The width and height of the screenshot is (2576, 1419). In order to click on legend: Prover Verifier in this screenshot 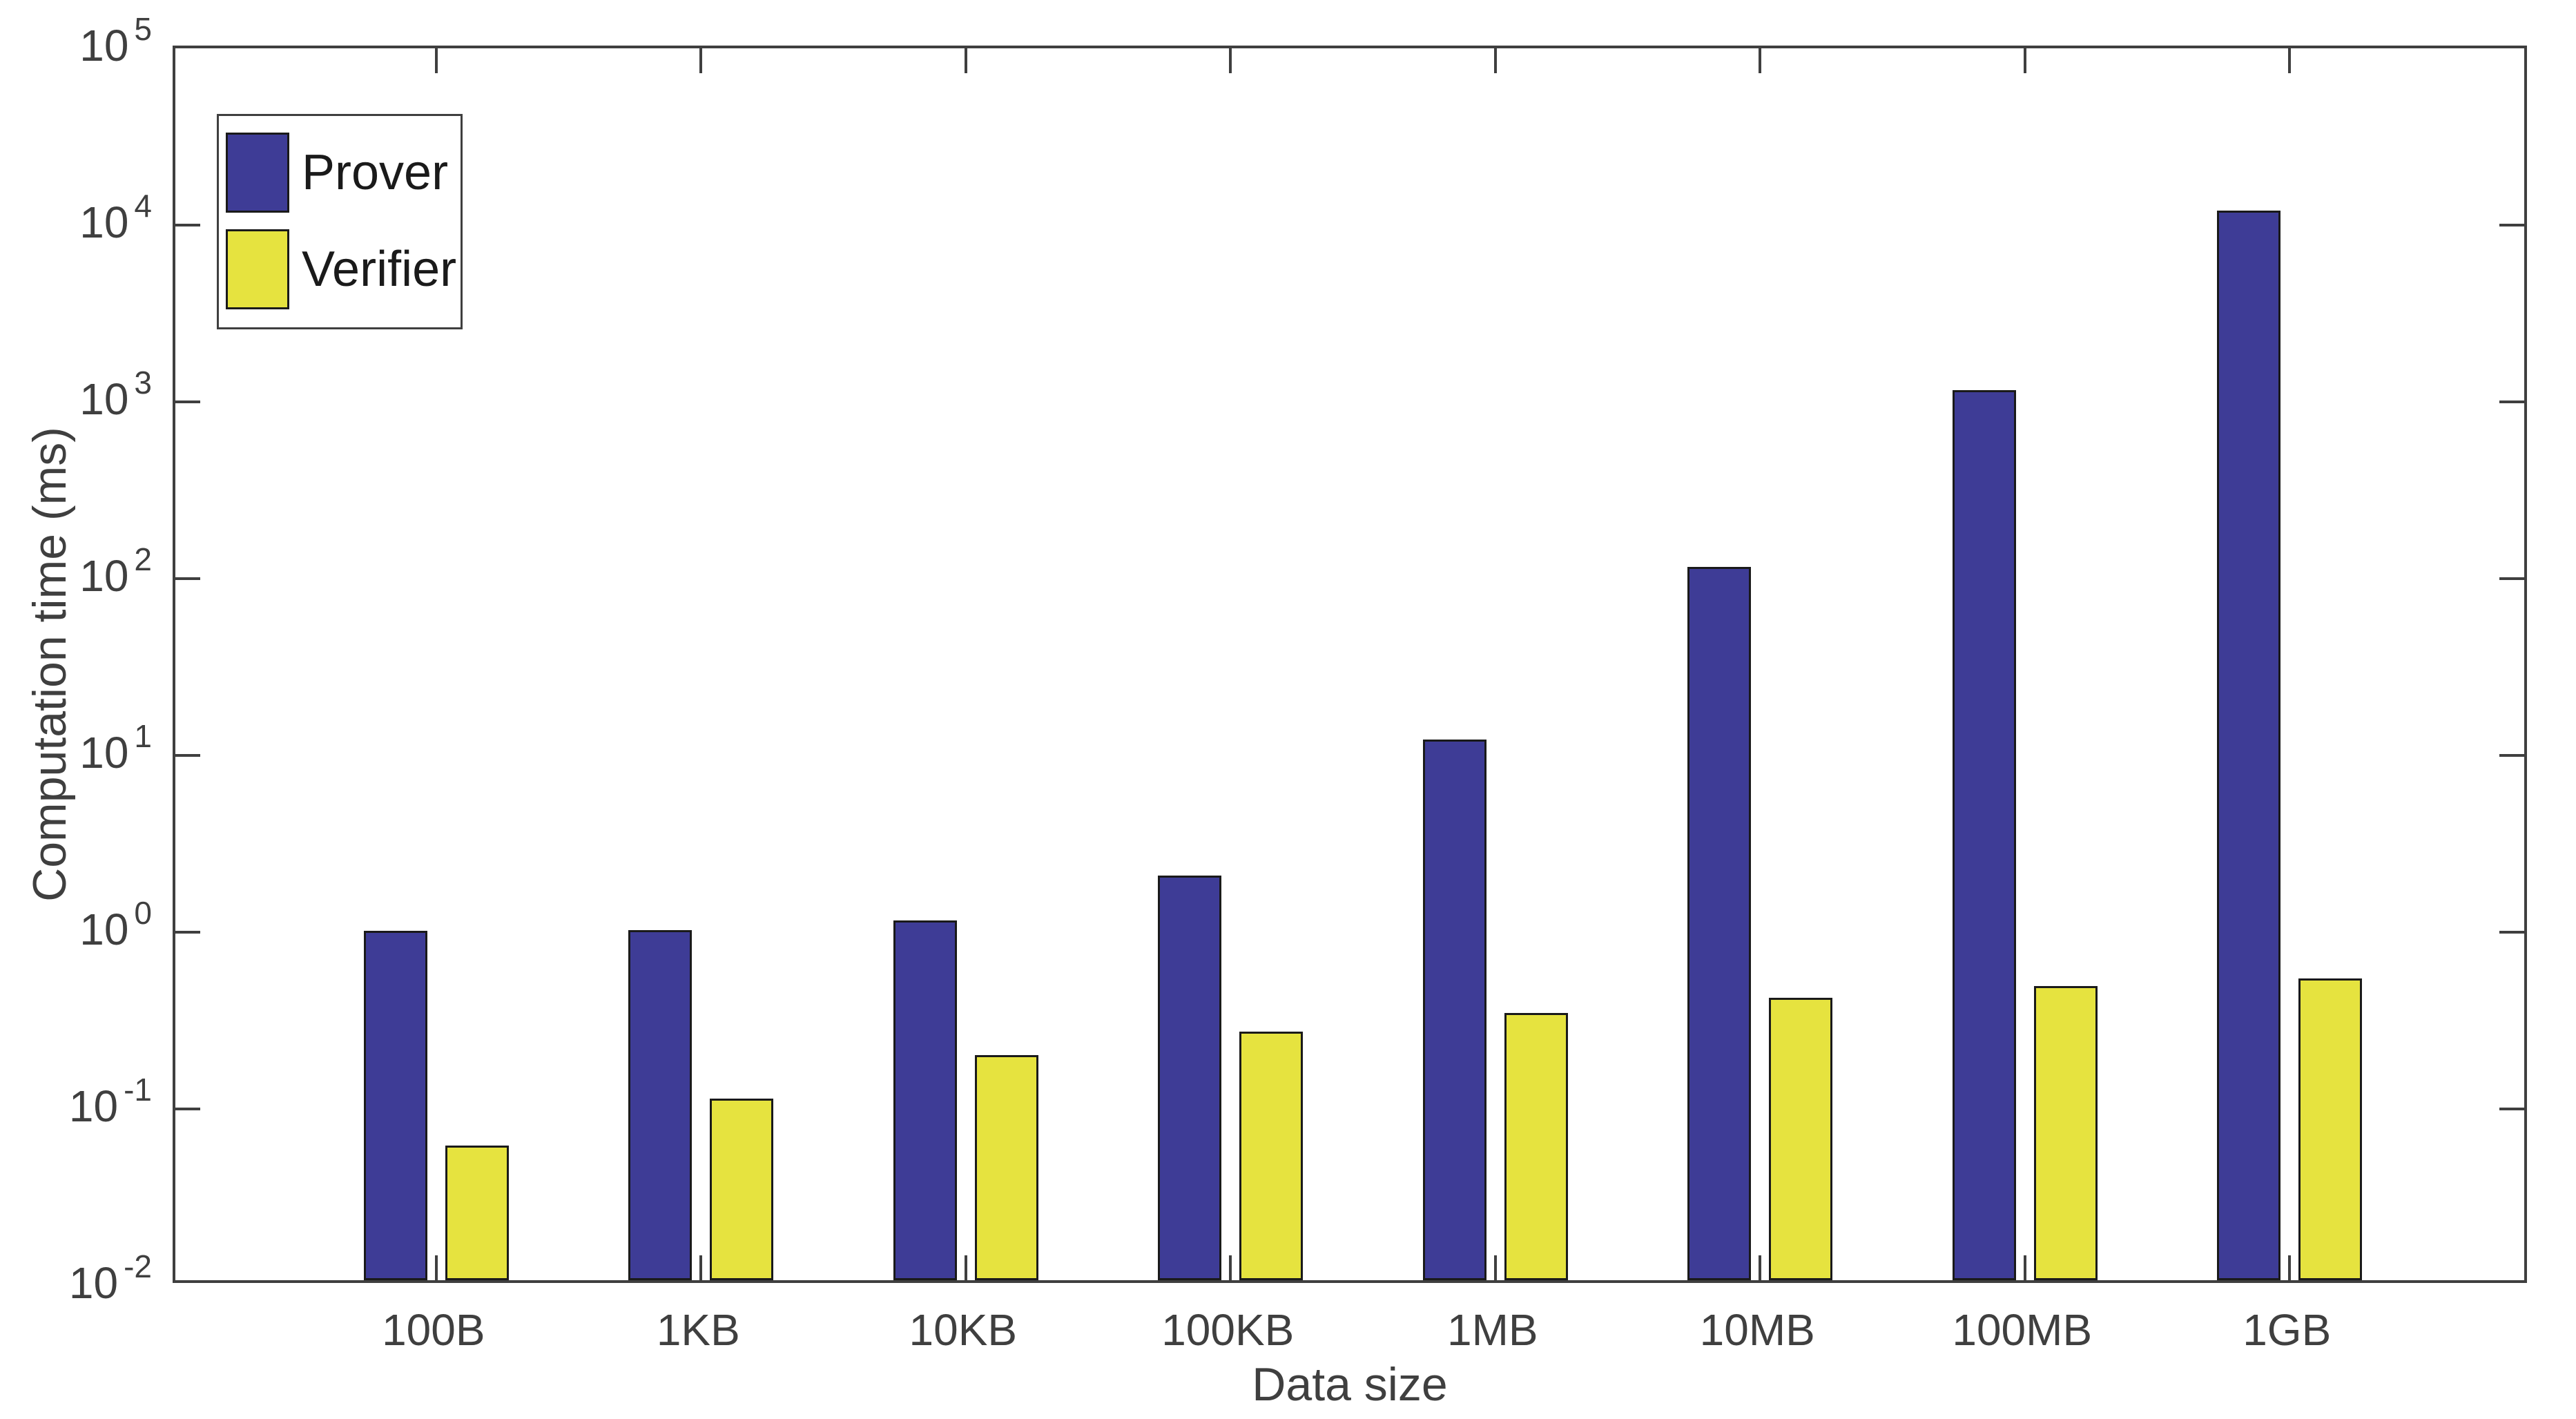, I will do `click(340, 221)`.